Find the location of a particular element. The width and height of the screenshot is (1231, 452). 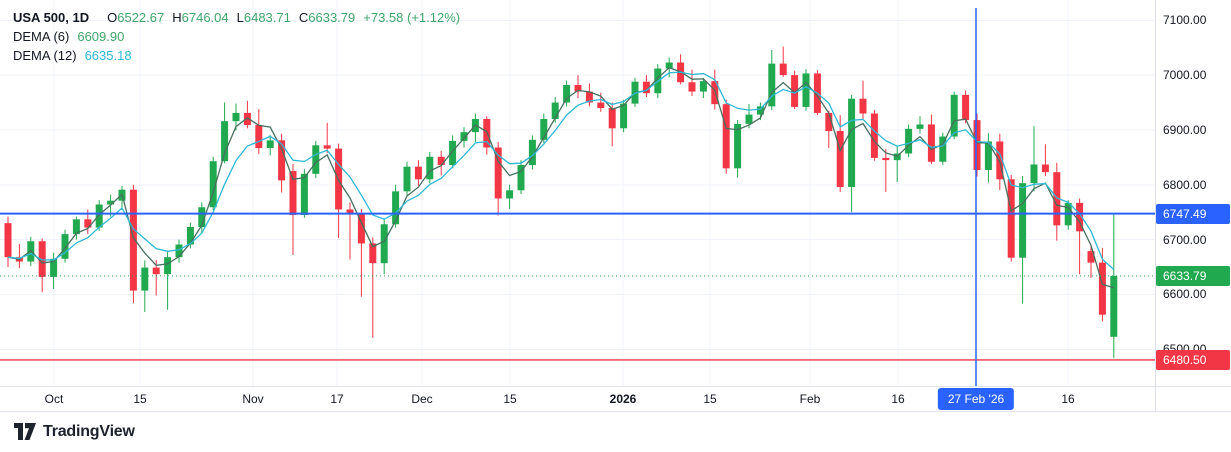

price-tick-label: 7000.00 is located at coordinates (1185, 75).